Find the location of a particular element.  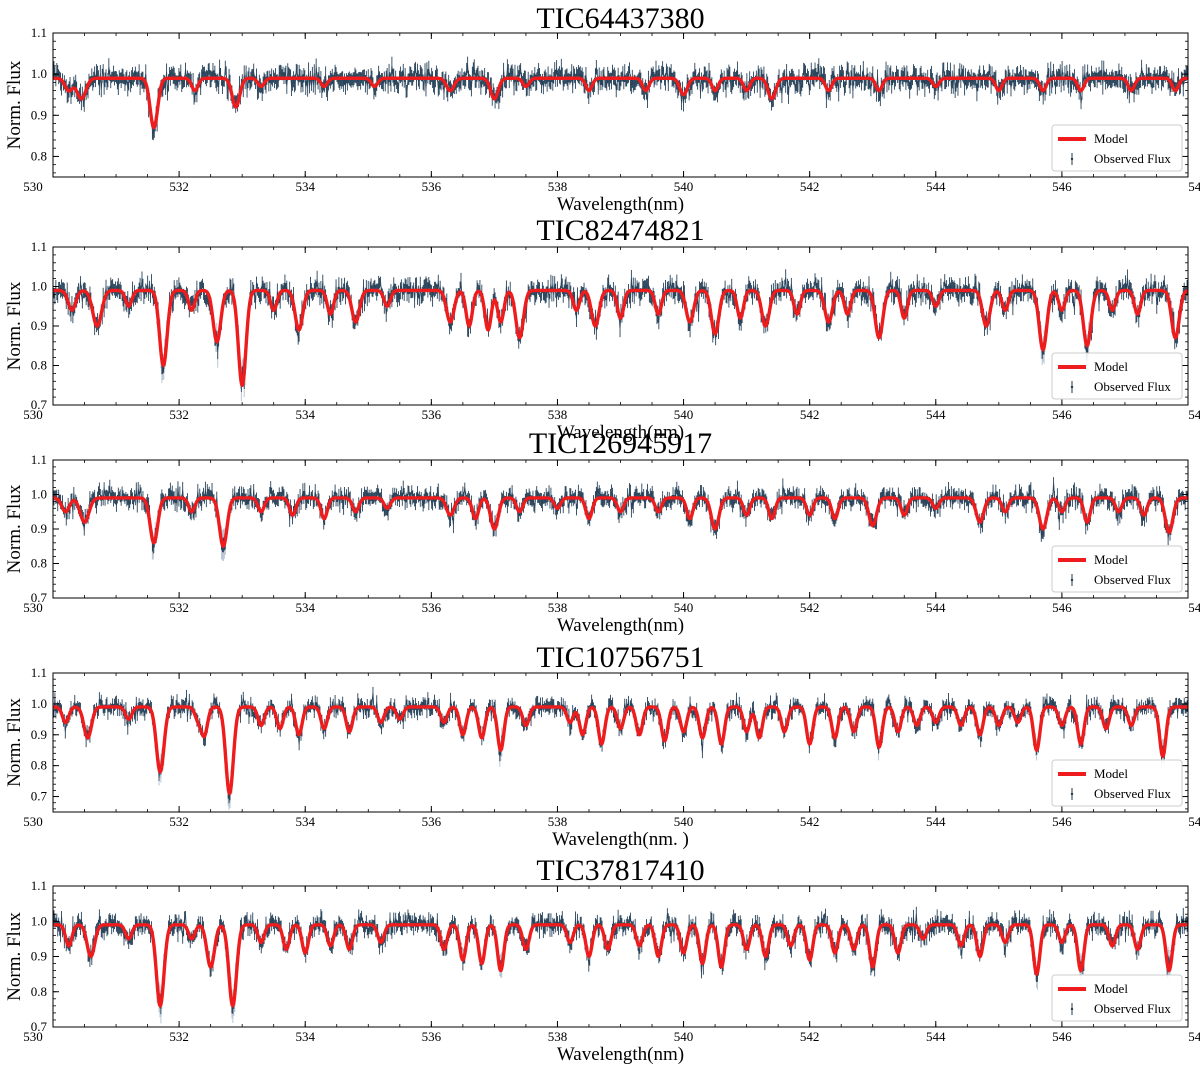

panel-title: TIC37817410 is located at coordinates (620, 870).